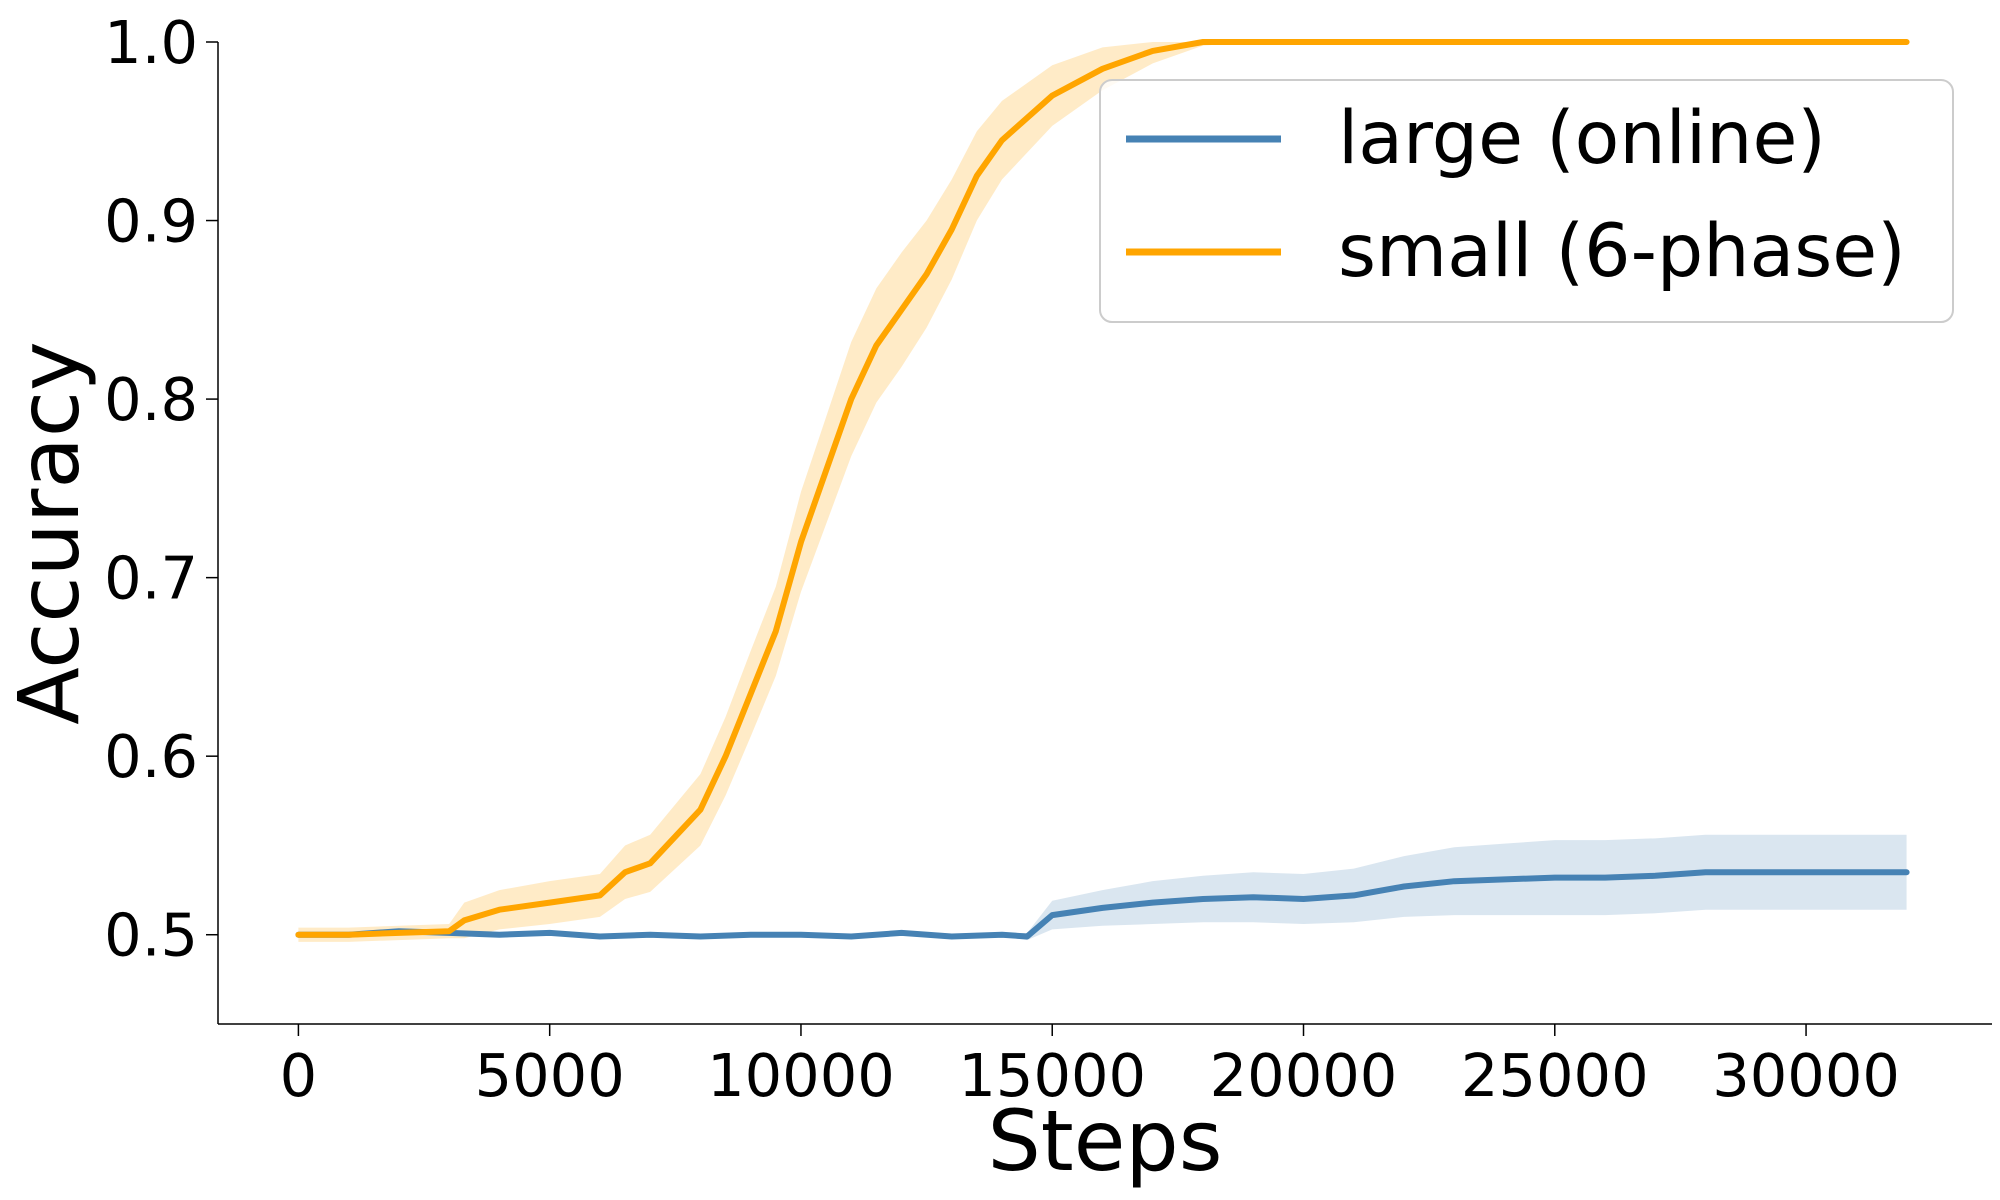 The height and width of the screenshot is (1200, 2000). I want to click on legend-box, so click(1526, 201).